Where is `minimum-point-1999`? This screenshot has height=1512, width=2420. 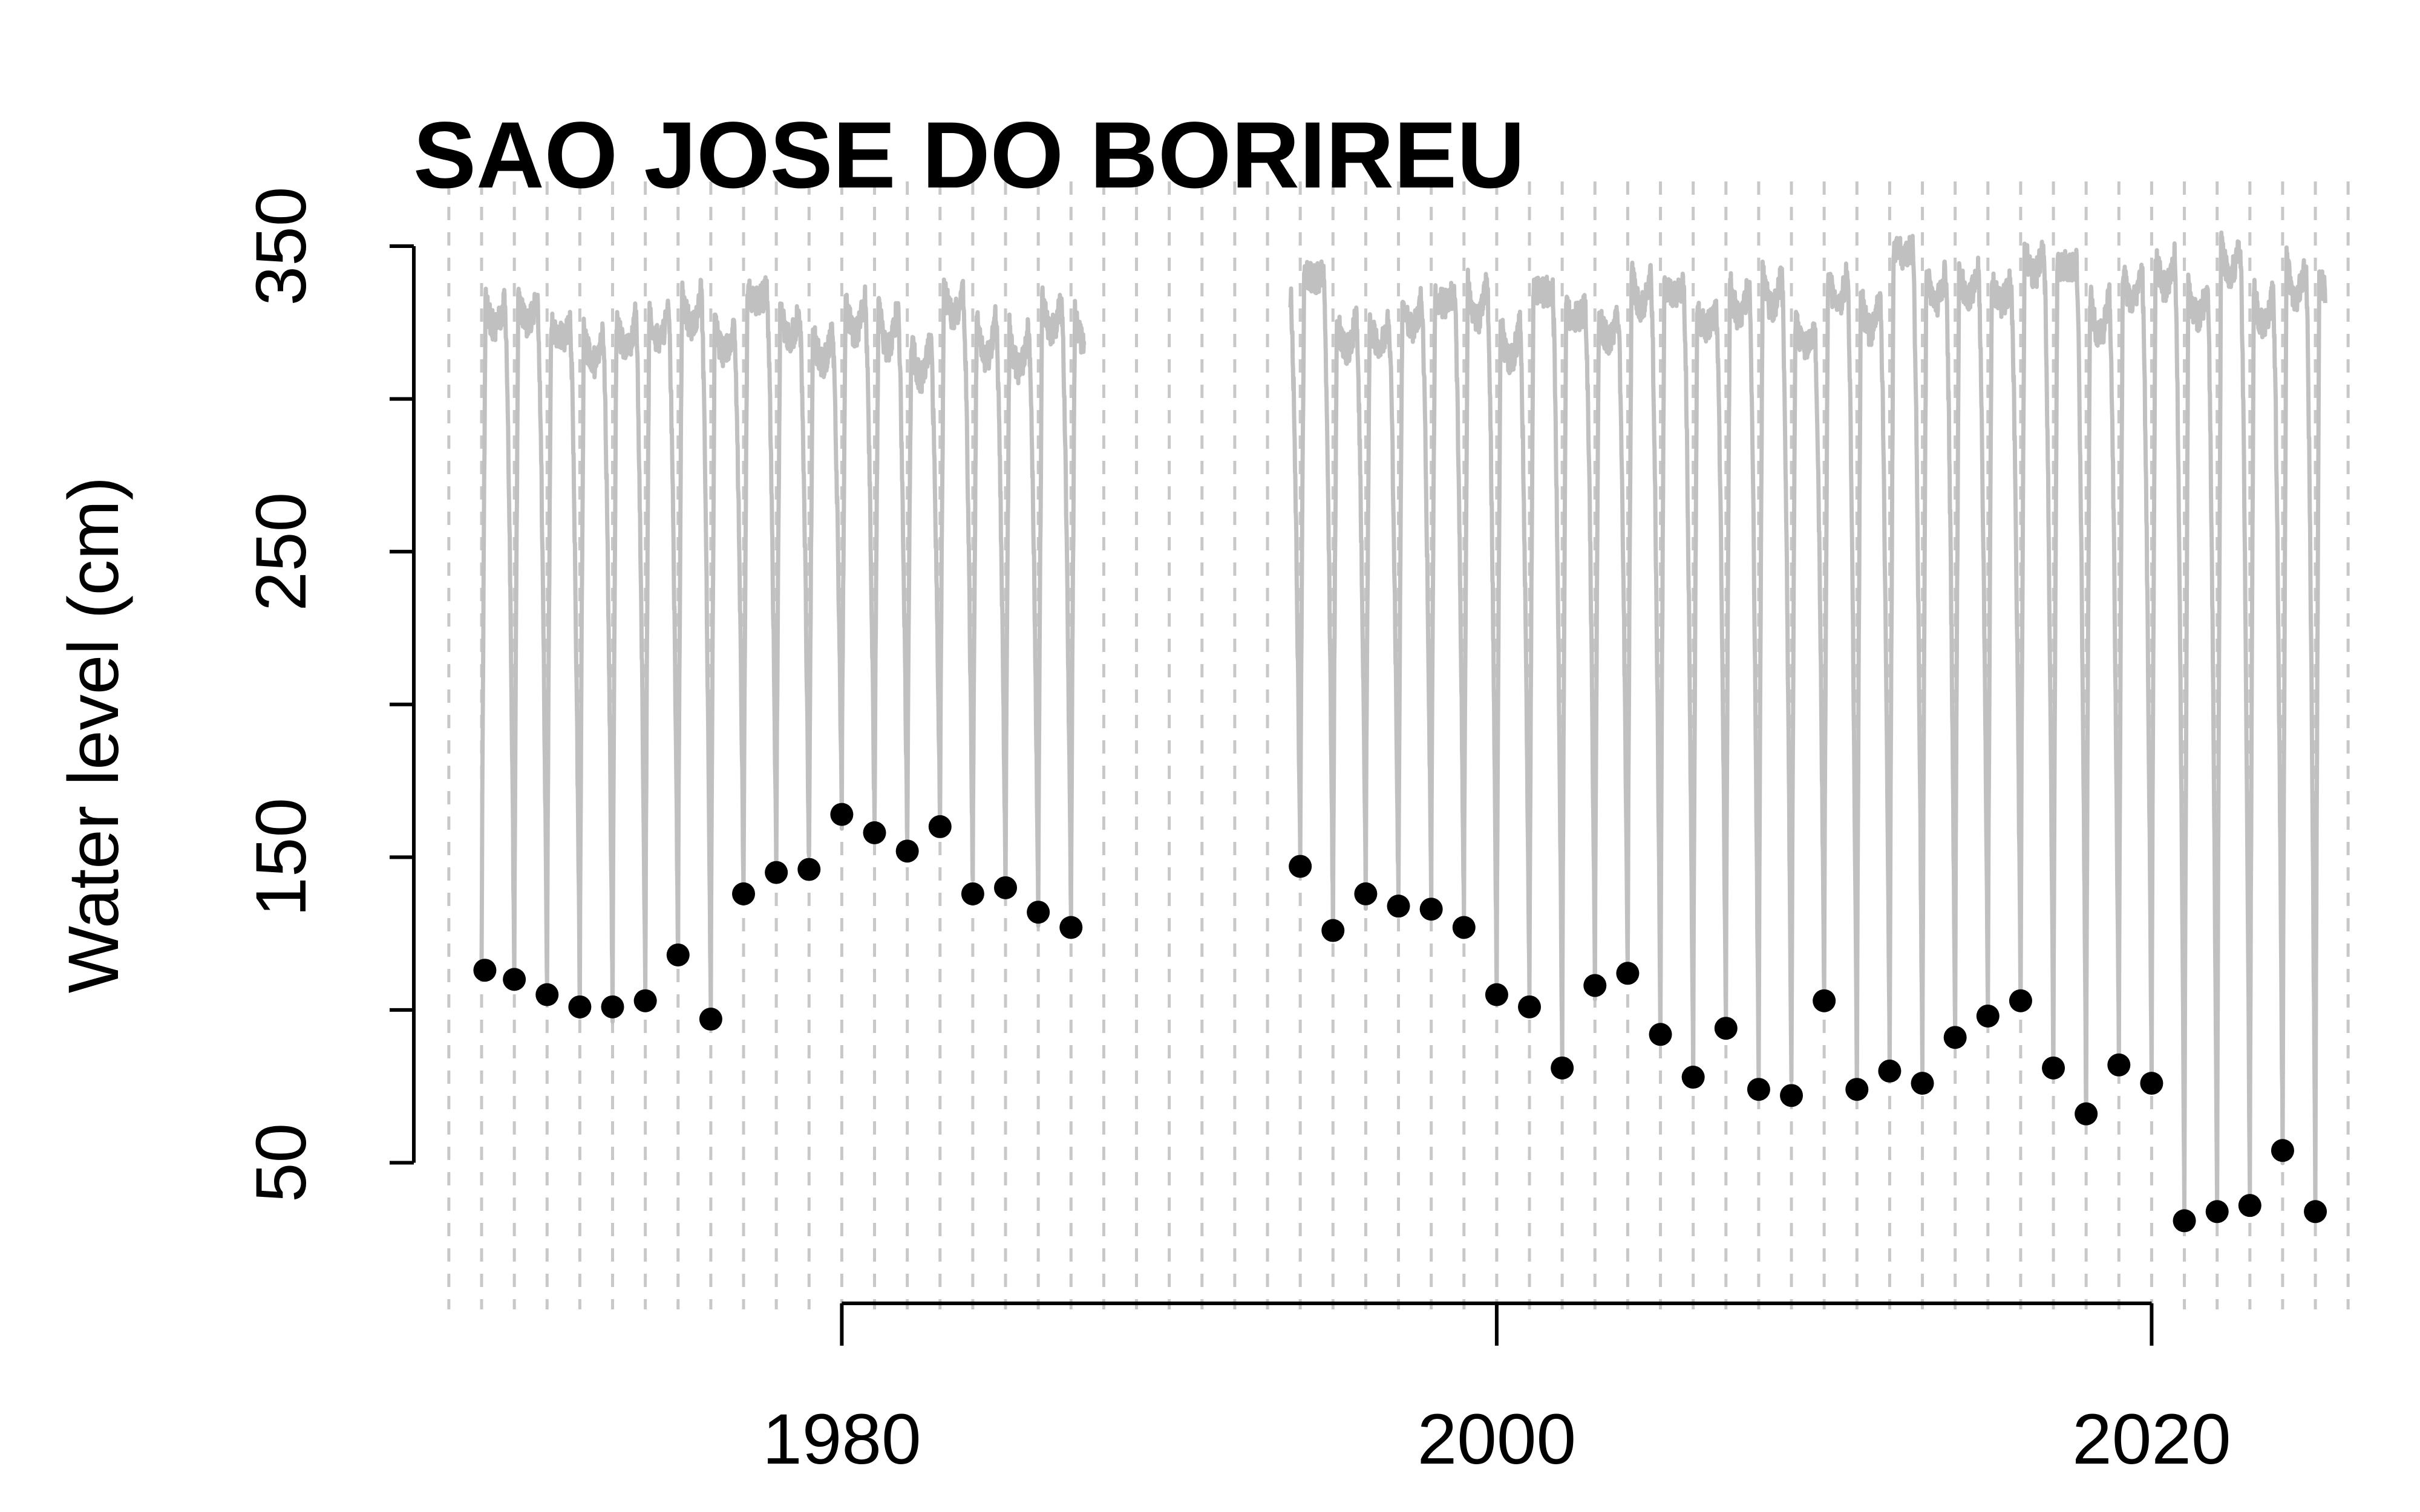 minimum-point-1999 is located at coordinates (1464, 927).